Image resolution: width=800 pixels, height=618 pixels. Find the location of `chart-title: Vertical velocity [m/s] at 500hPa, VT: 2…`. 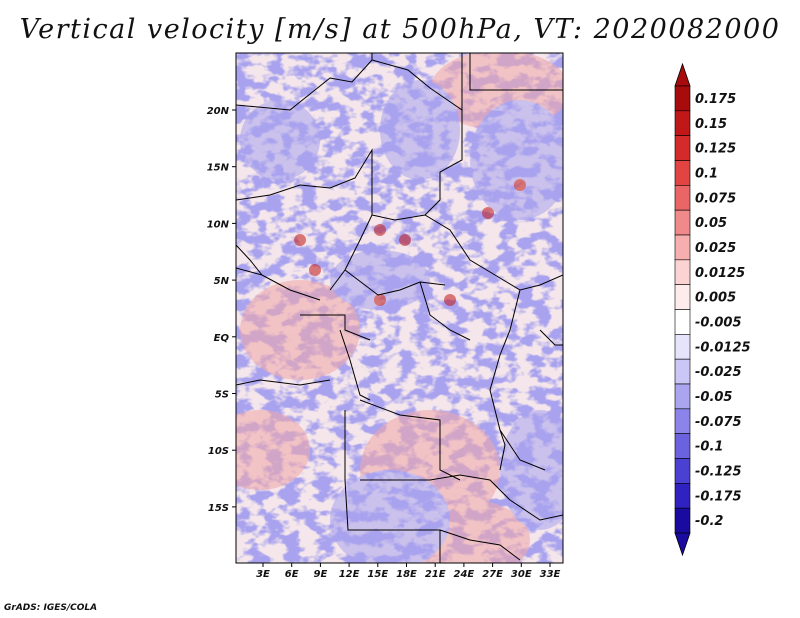

chart-title: Vertical velocity [m/s] at 500hPa, VT: 2… is located at coordinates (400, 29).